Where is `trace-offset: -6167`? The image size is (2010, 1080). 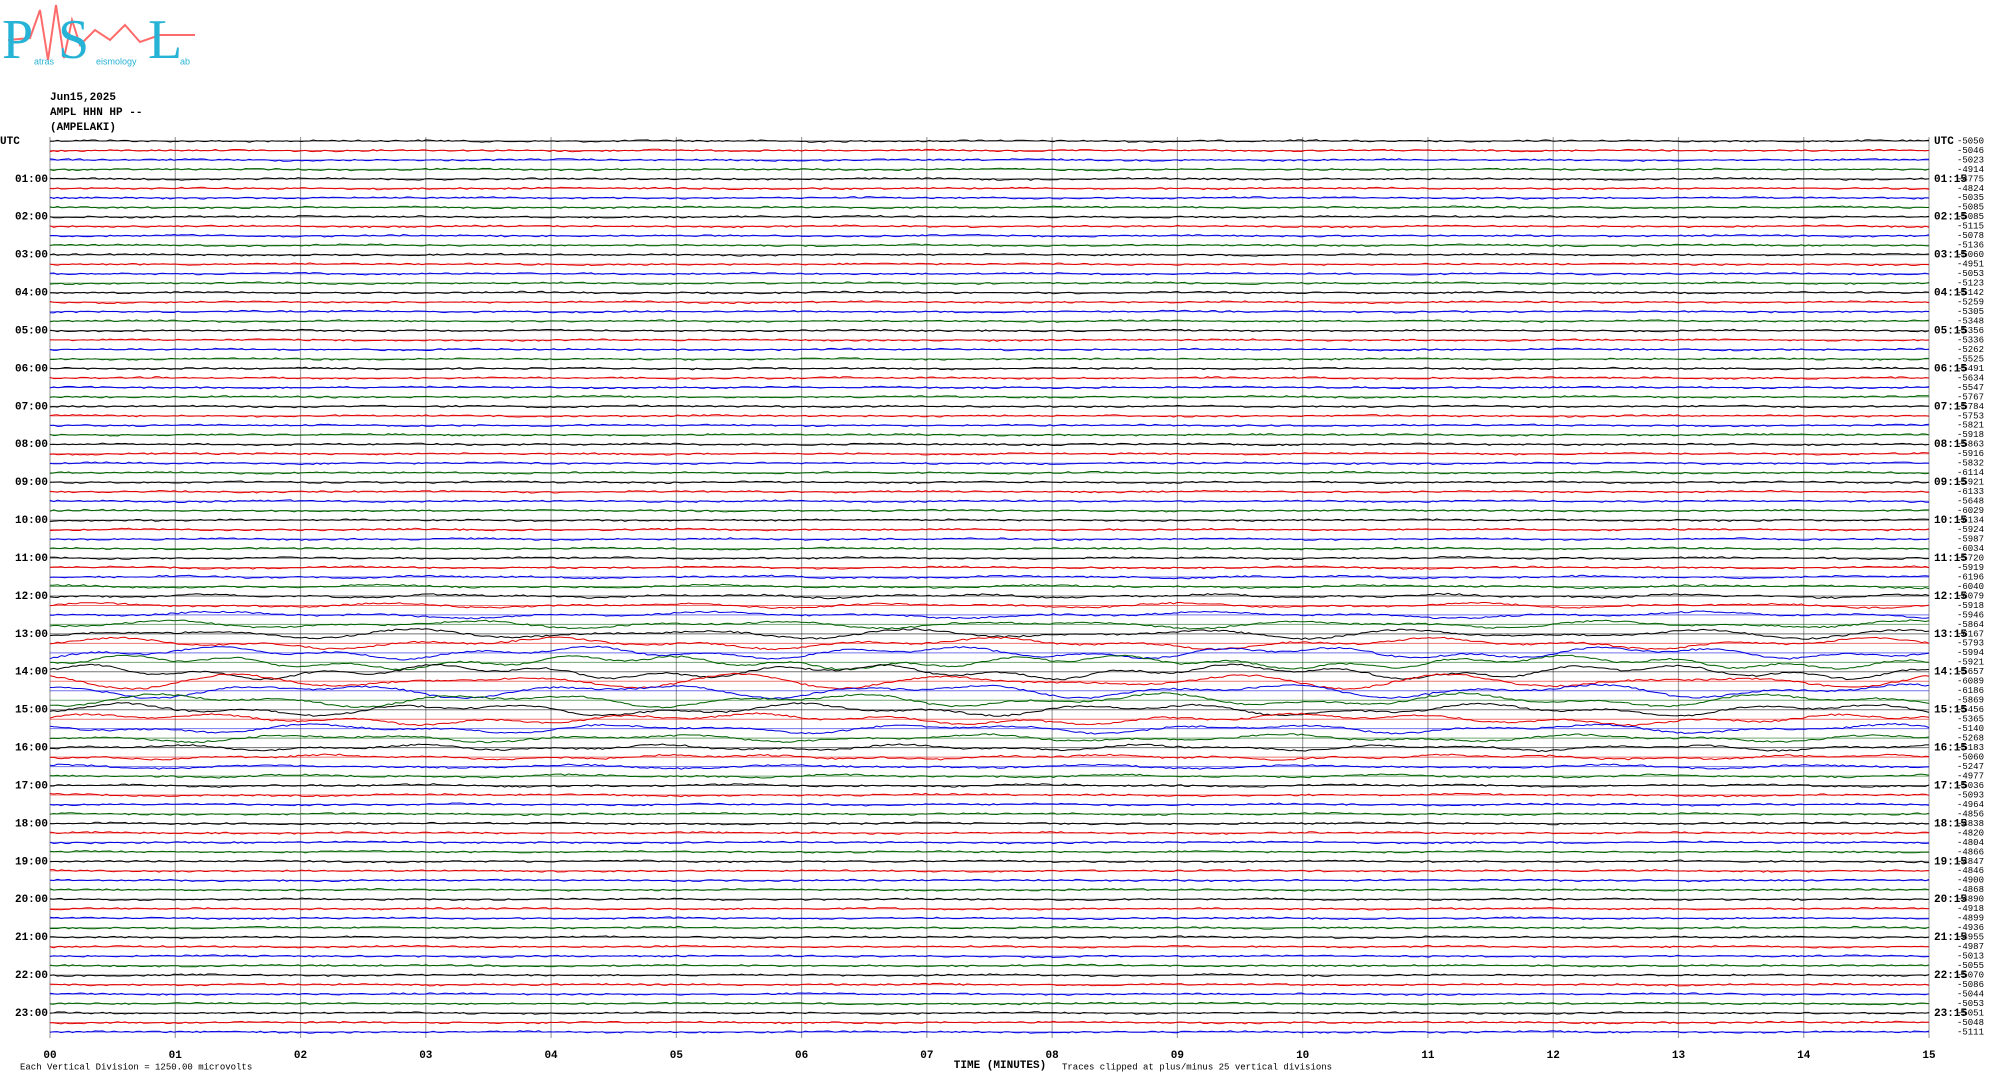 trace-offset: -6167 is located at coordinates (1970, 634).